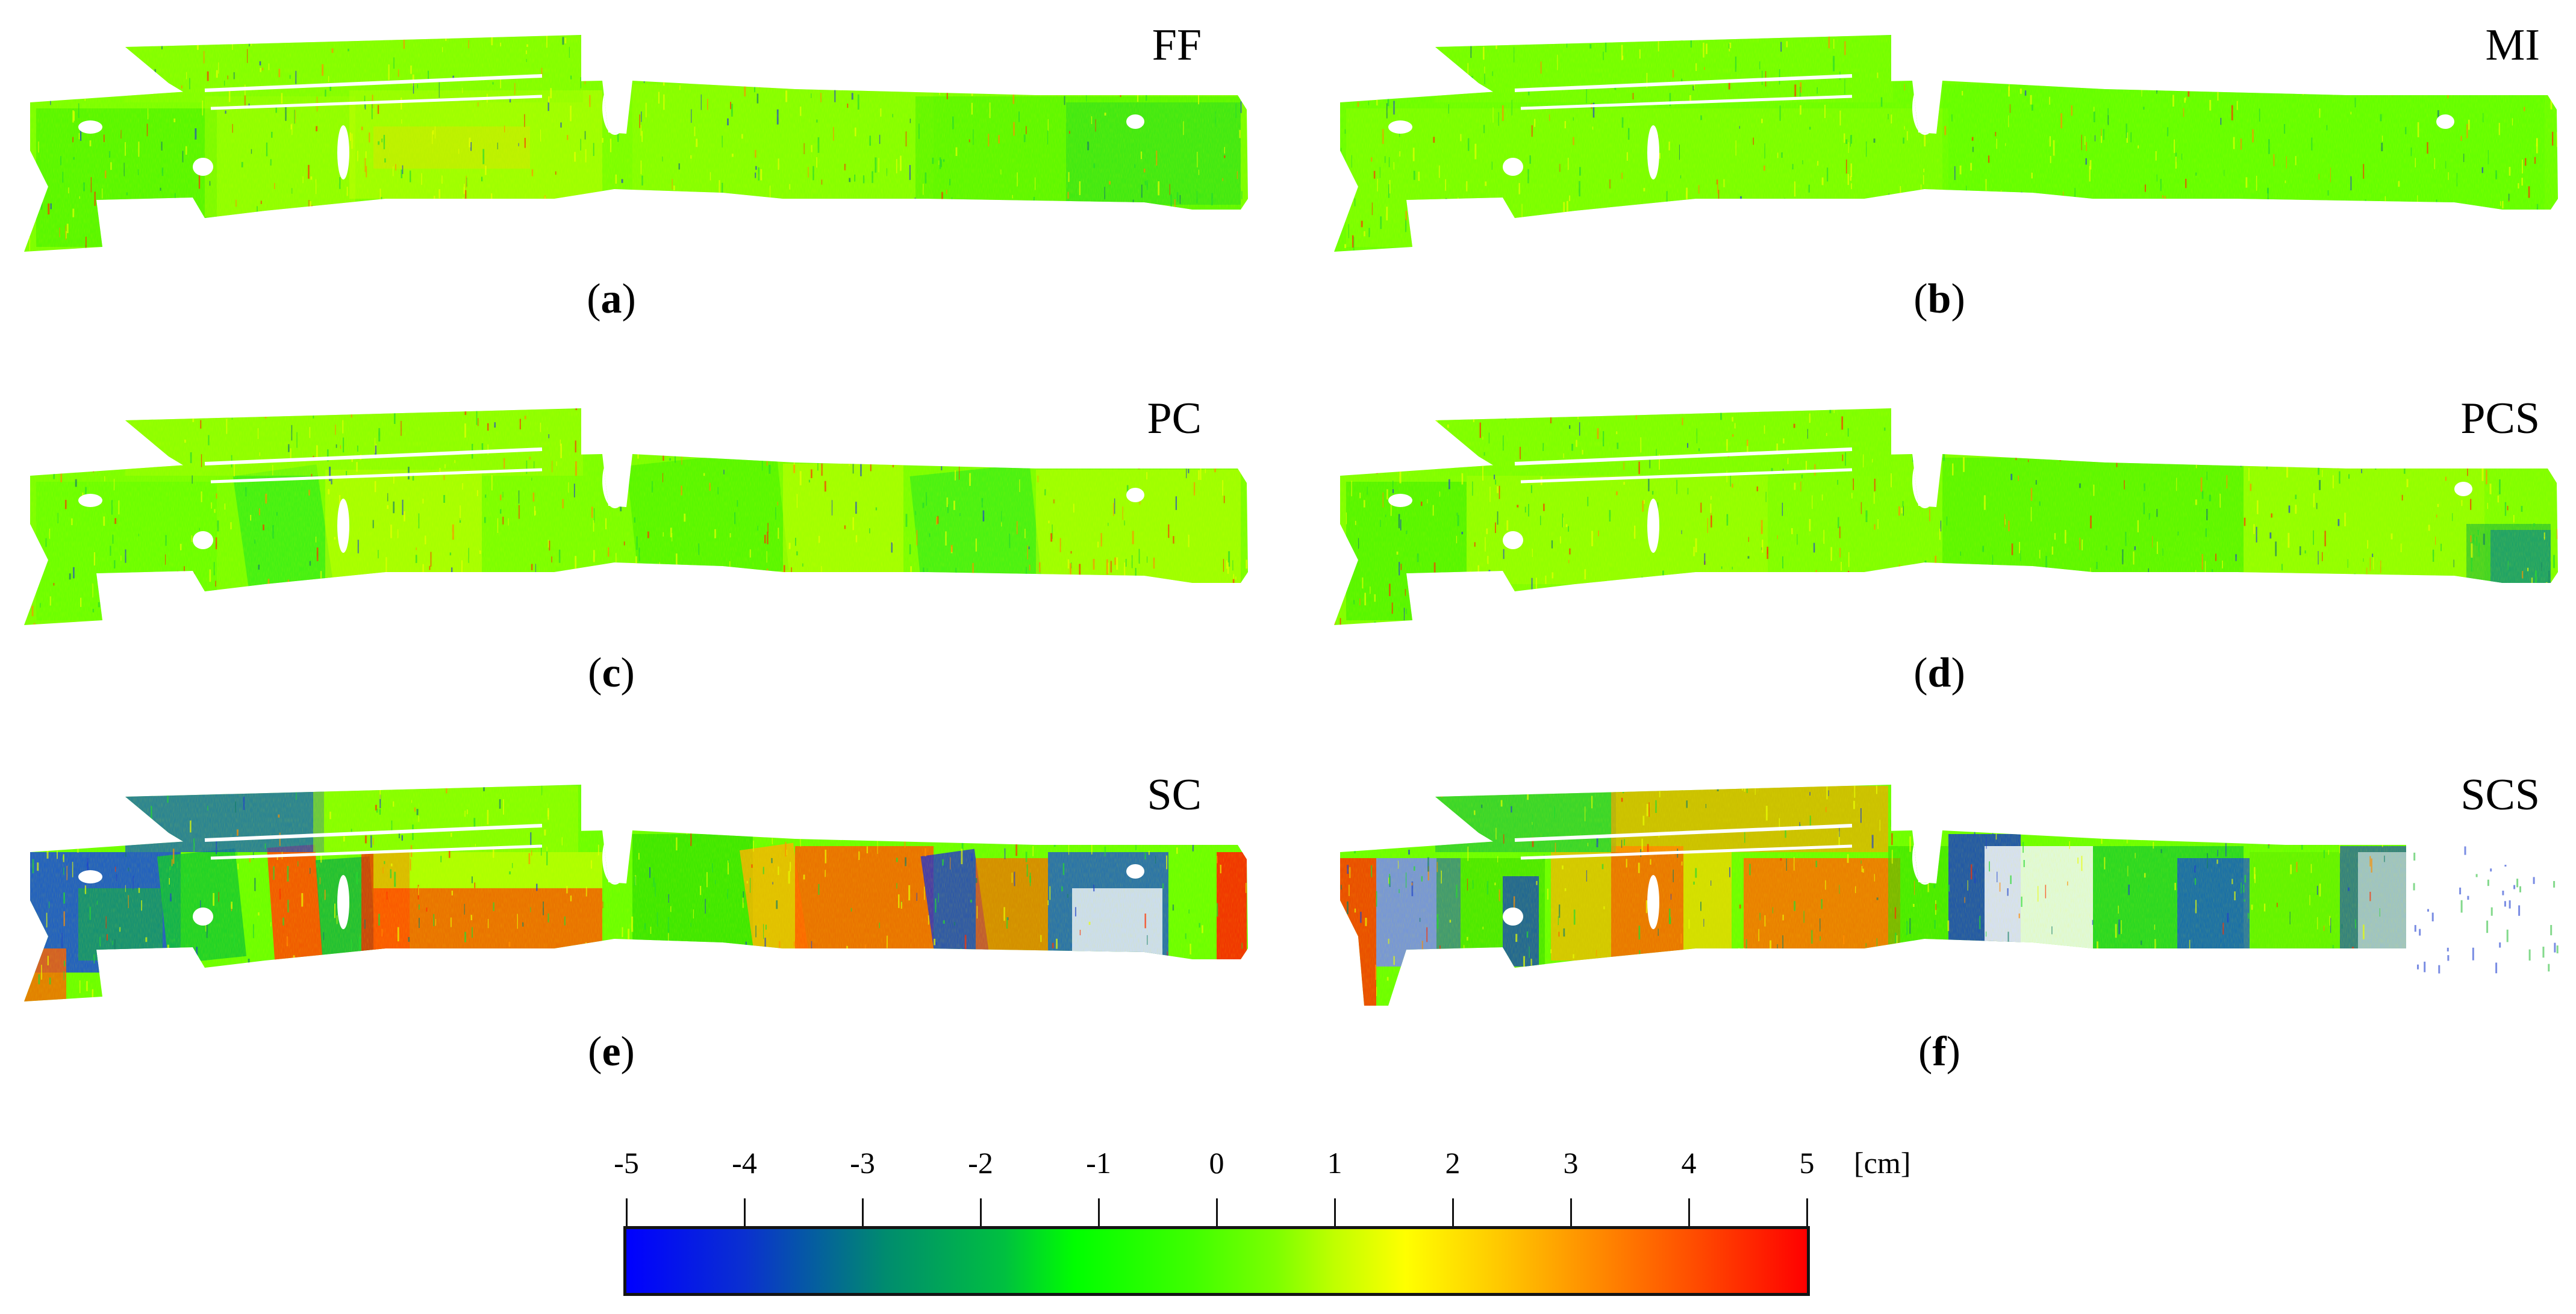 This screenshot has width=2576, height=1314. I want to click on colorbar-tick-label: -4, so click(744, 1163).